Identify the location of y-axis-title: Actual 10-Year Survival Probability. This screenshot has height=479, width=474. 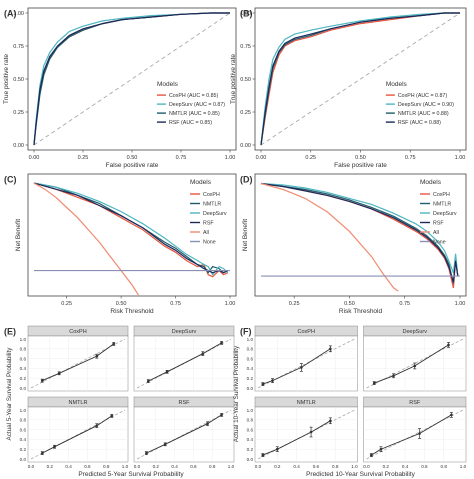
(236, 393).